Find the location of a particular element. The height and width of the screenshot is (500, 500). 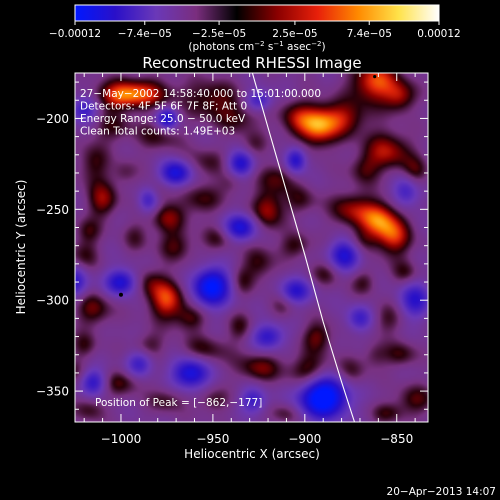

colorbar-tick-label: −0.00012 is located at coordinates (75, 34).